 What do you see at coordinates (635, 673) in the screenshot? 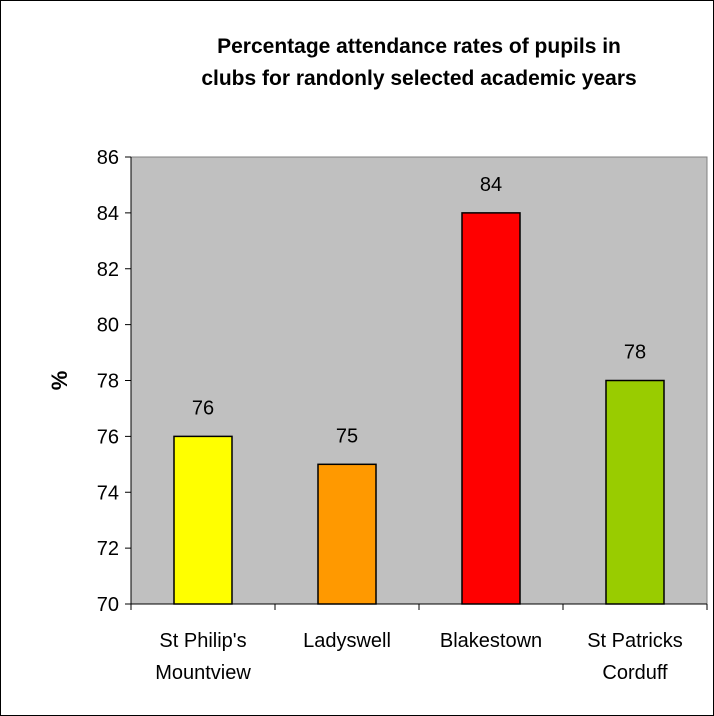
I see `x-category-label: Corduff` at bounding box center [635, 673].